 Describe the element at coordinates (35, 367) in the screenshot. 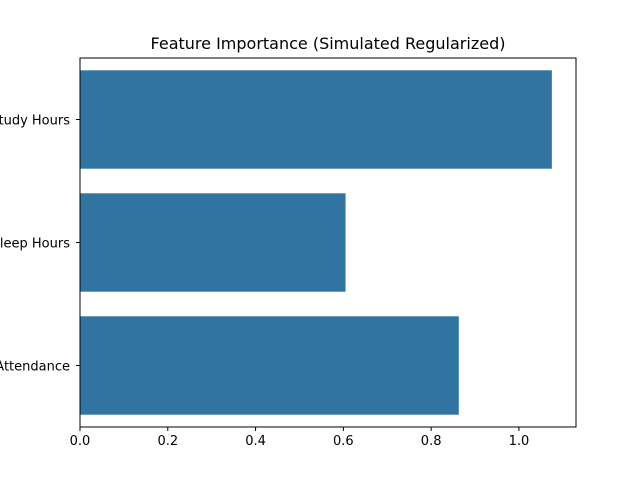

I see `y-tick-label: Attendance` at that location.